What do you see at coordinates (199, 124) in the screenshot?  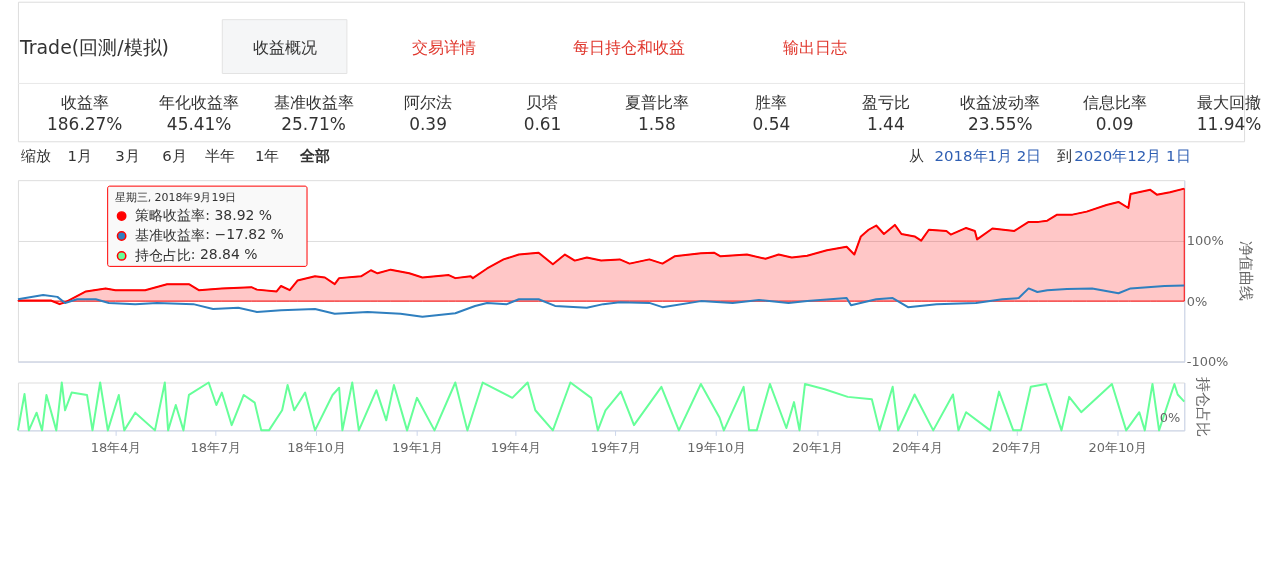 I see `text: 45.41%` at bounding box center [199, 124].